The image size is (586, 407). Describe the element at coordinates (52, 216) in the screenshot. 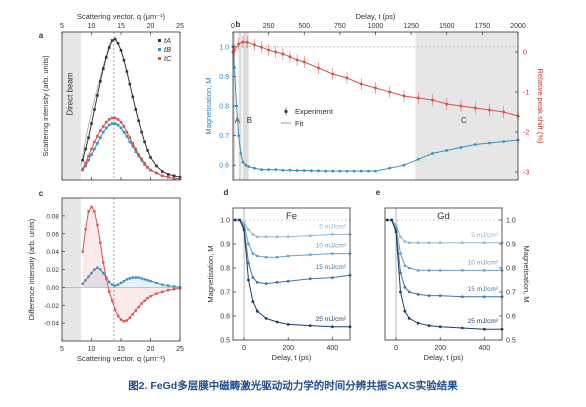

I see `panel-c-ytick-label: 0.08` at that location.